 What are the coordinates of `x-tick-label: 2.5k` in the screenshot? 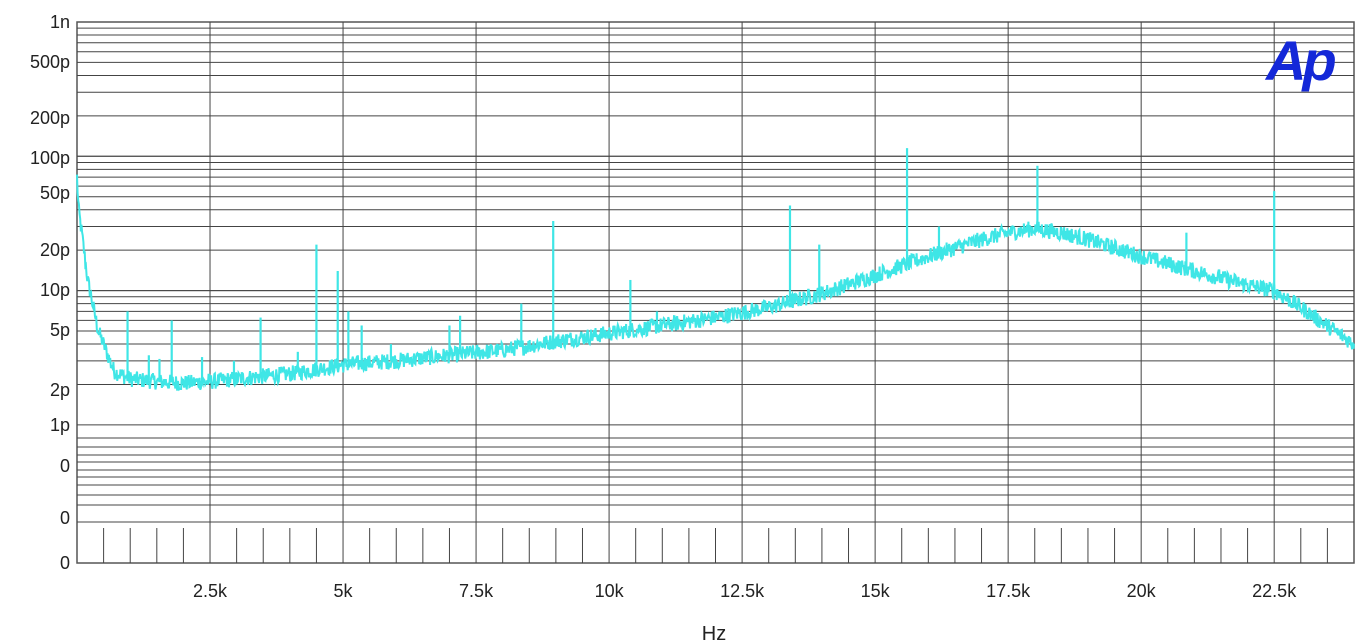 It's located at (210, 591).